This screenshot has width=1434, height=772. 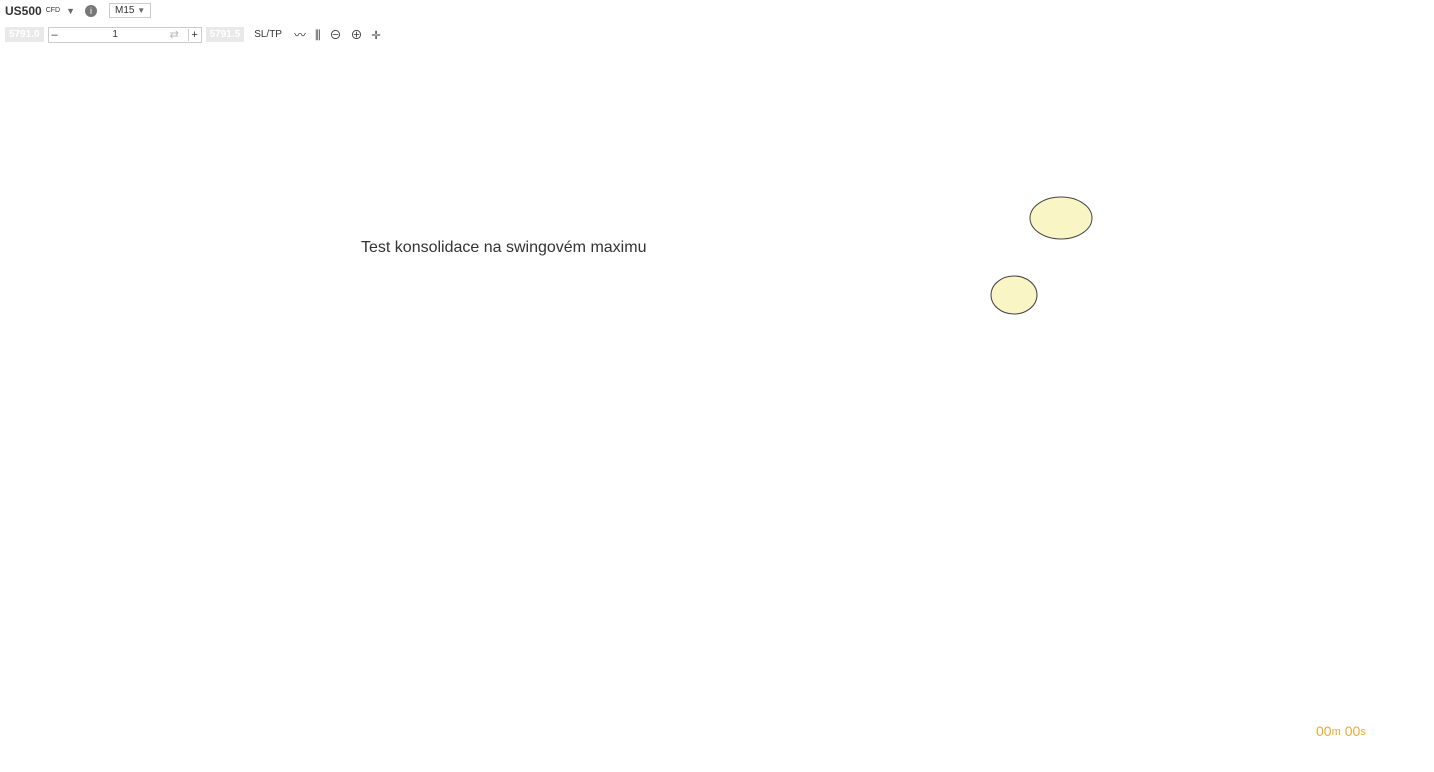 What do you see at coordinates (225, 34) in the screenshot?
I see `buy-button: 5791.5` at bounding box center [225, 34].